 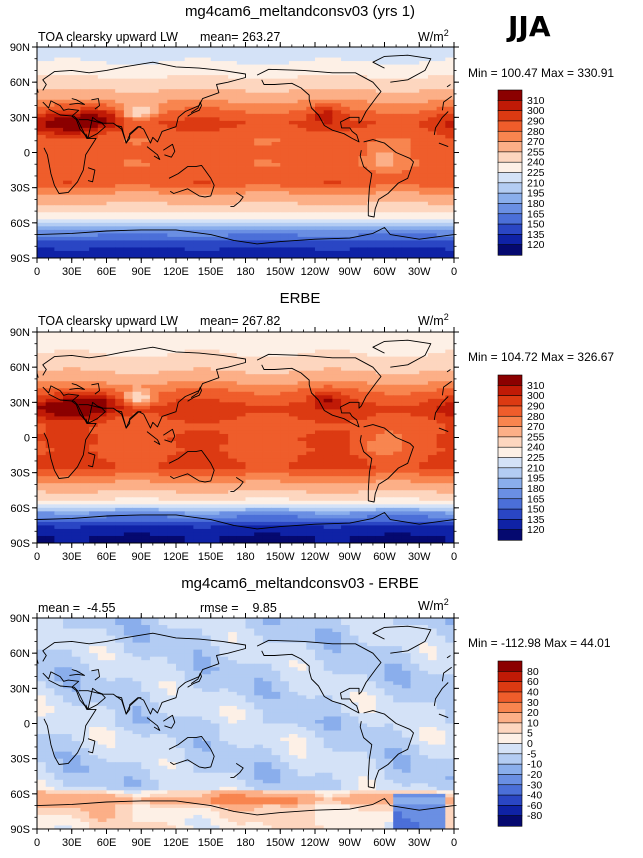 I want to click on x-tick-label: 60E, so click(x=107, y=843).